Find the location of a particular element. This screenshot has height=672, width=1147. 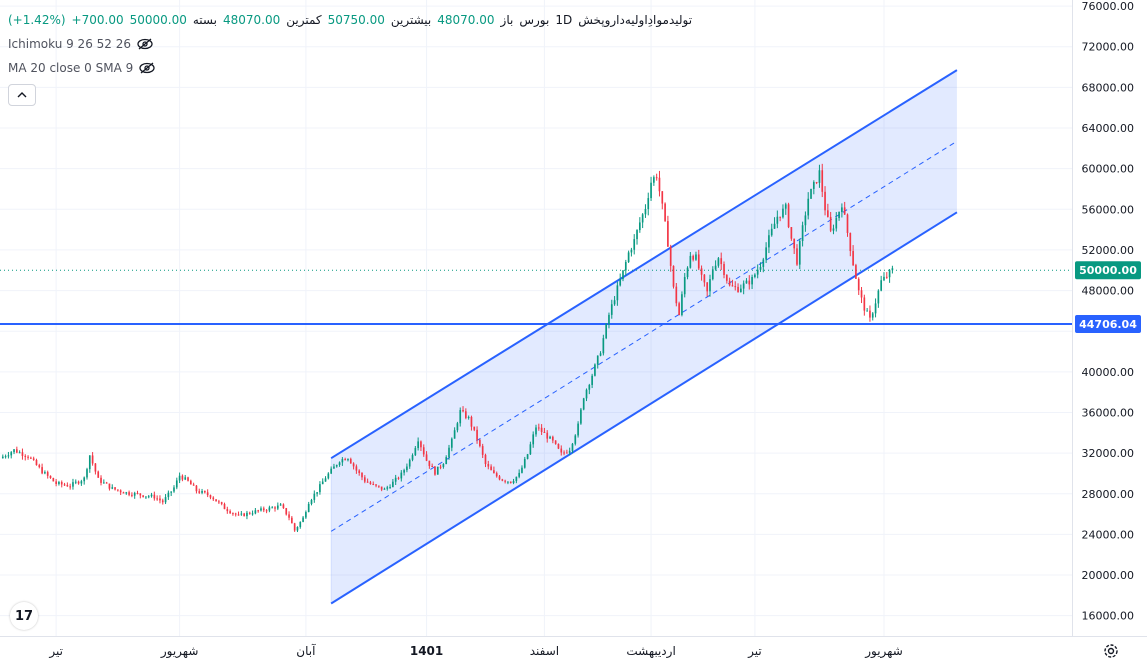

support-level-tag: 44706.04 is located at coordinates (1108, 324).